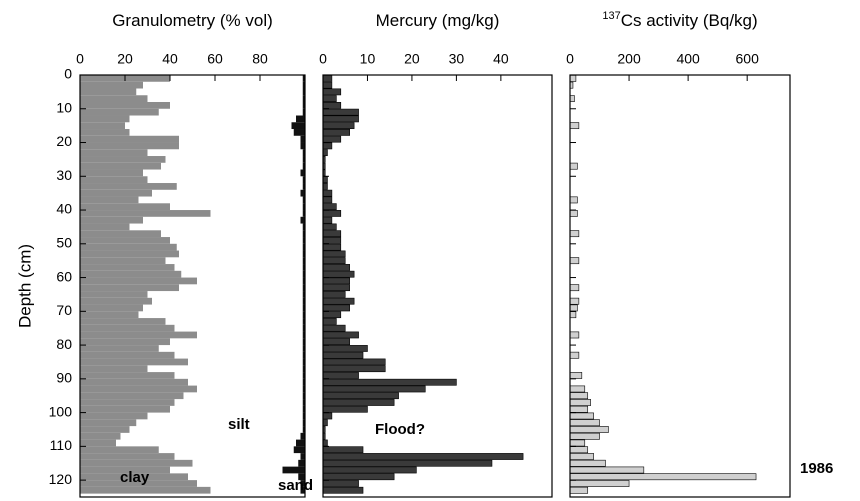 This screenshot has width=860, height=501. What do you see at coordinates (412, 59) in the screenshot?
I see `x-tick-label: 20` at bounding box center [412, 59].